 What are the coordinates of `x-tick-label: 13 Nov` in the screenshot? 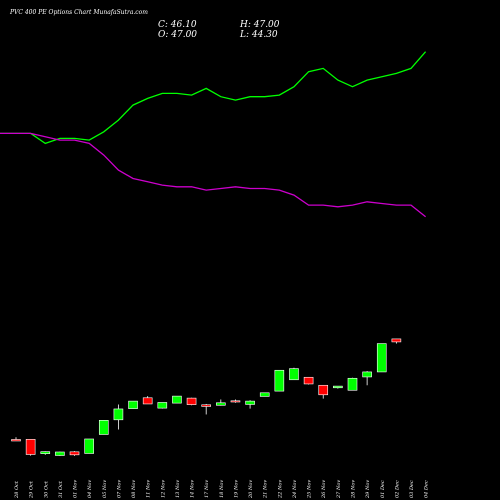 It's located at (178, 489).